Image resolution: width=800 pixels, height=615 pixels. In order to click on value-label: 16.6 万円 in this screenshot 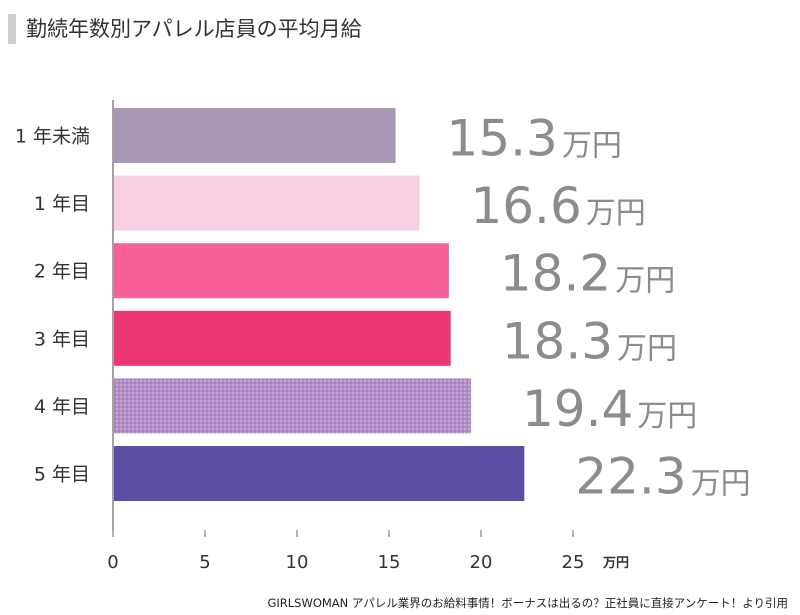, I will do `click(557, 206)`.